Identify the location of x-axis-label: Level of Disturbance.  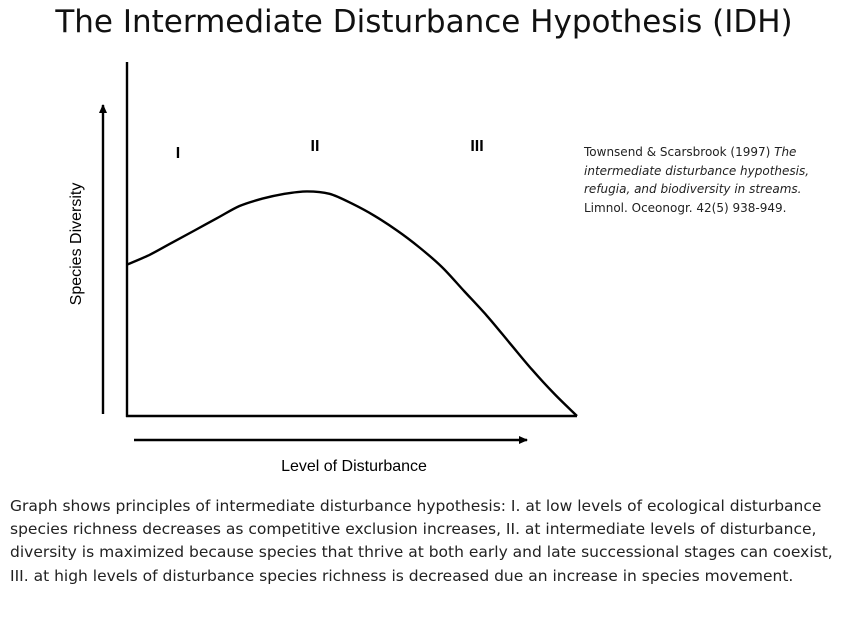
(354, 466).